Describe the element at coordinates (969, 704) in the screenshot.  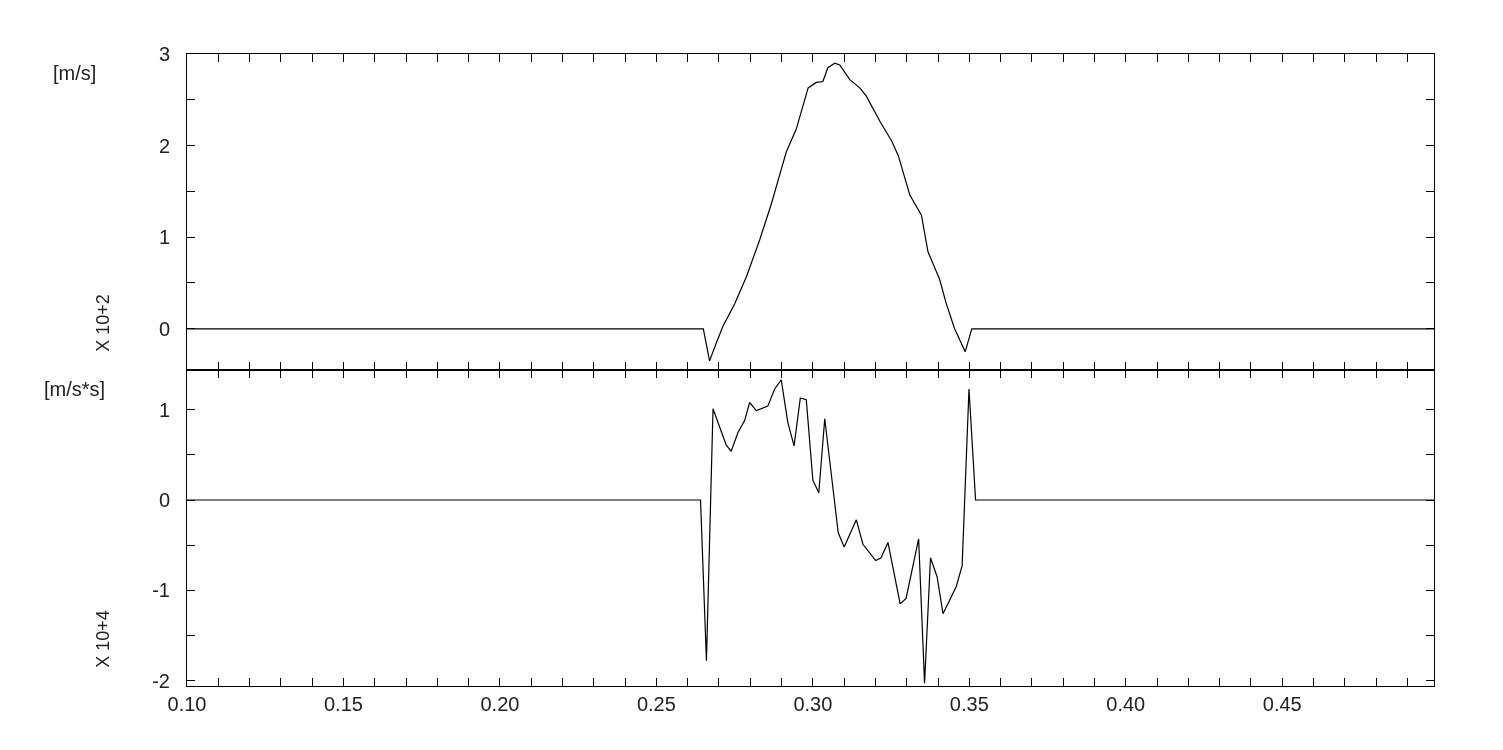
I see `x-tick-label: 0.35` at that location.